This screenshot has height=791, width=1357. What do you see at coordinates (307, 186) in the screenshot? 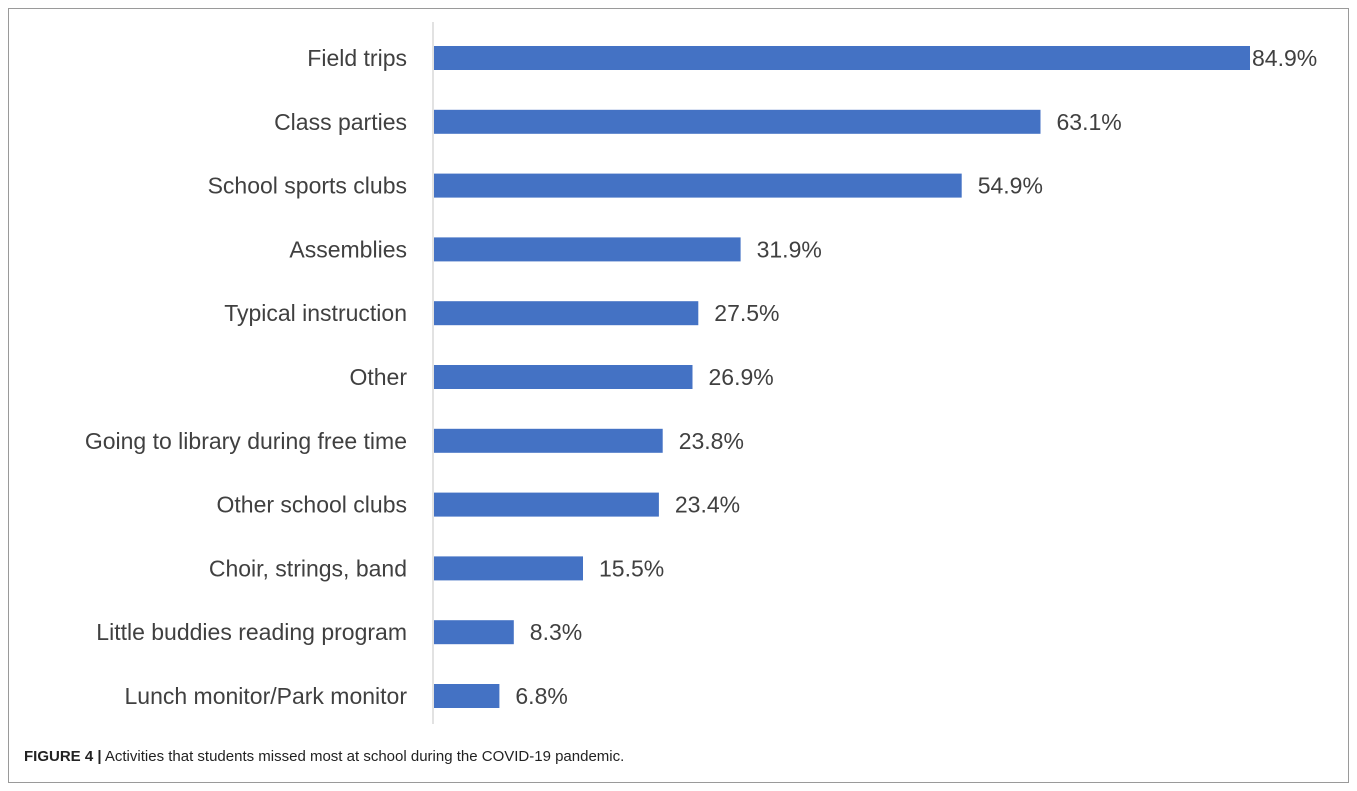
I see `category-label-2: School sports clubs` at bounding box center [307, 186].